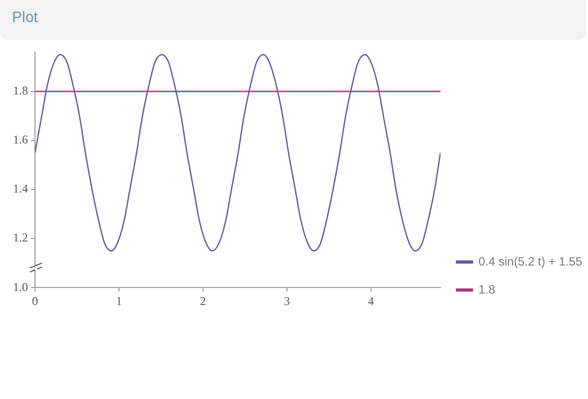 This screenshot has height=399, width=588. I want to click on x-tick-label: 4, so click(371, 301).